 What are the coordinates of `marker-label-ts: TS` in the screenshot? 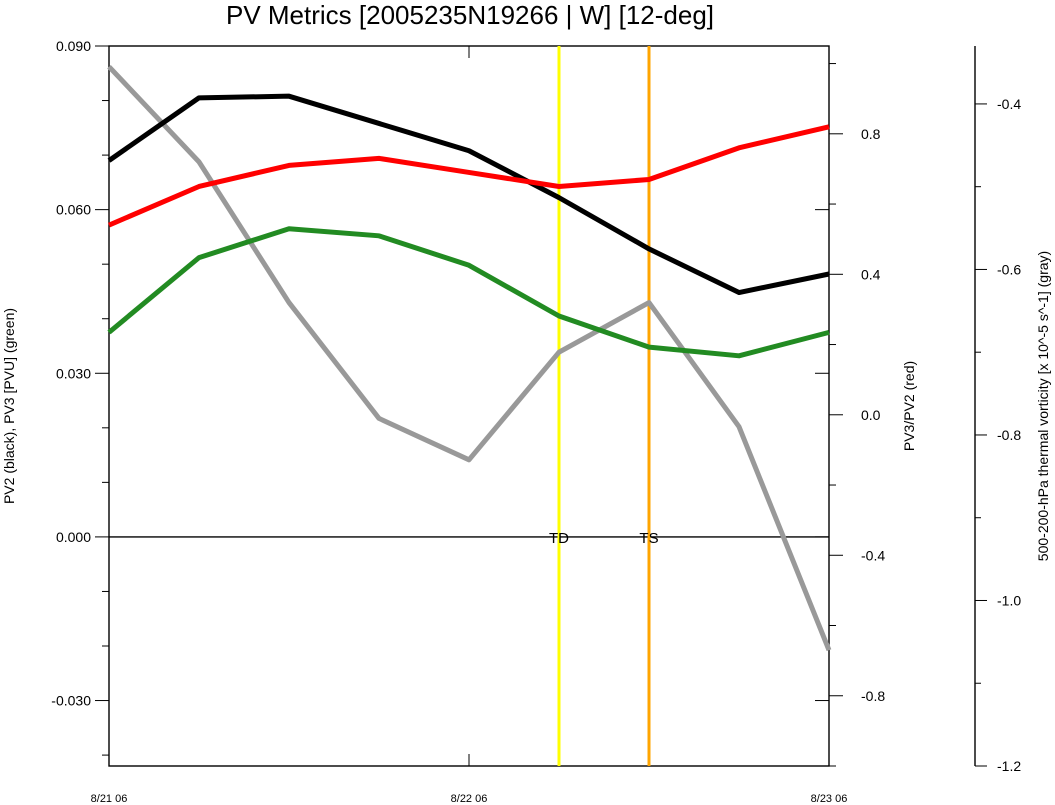 It's located at (648, 538).